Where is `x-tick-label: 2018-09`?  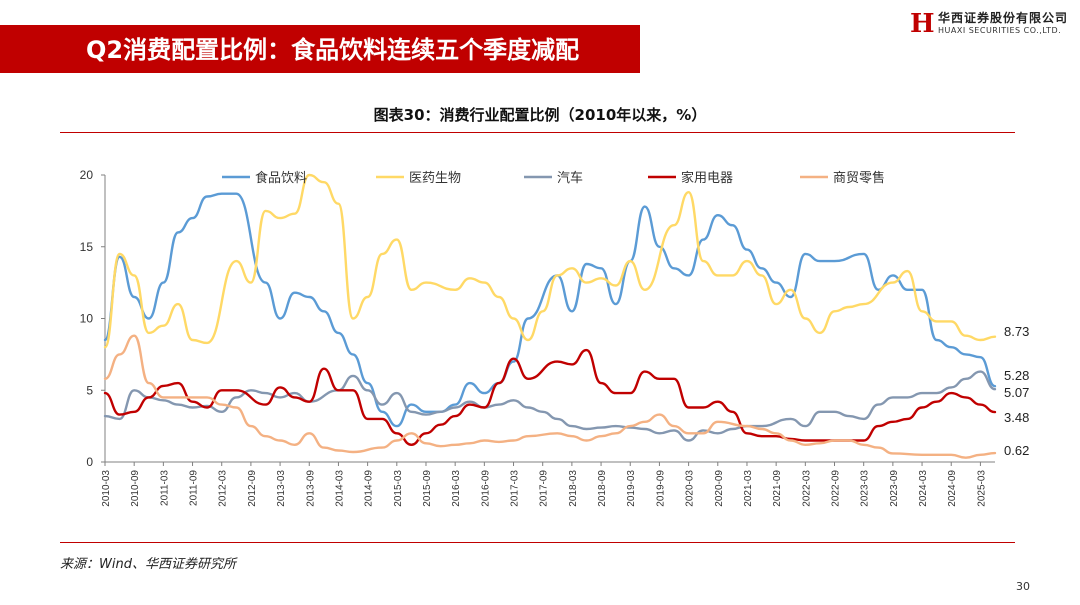 x-tick-label: 2018-09 is located at coordinates (602, 488).